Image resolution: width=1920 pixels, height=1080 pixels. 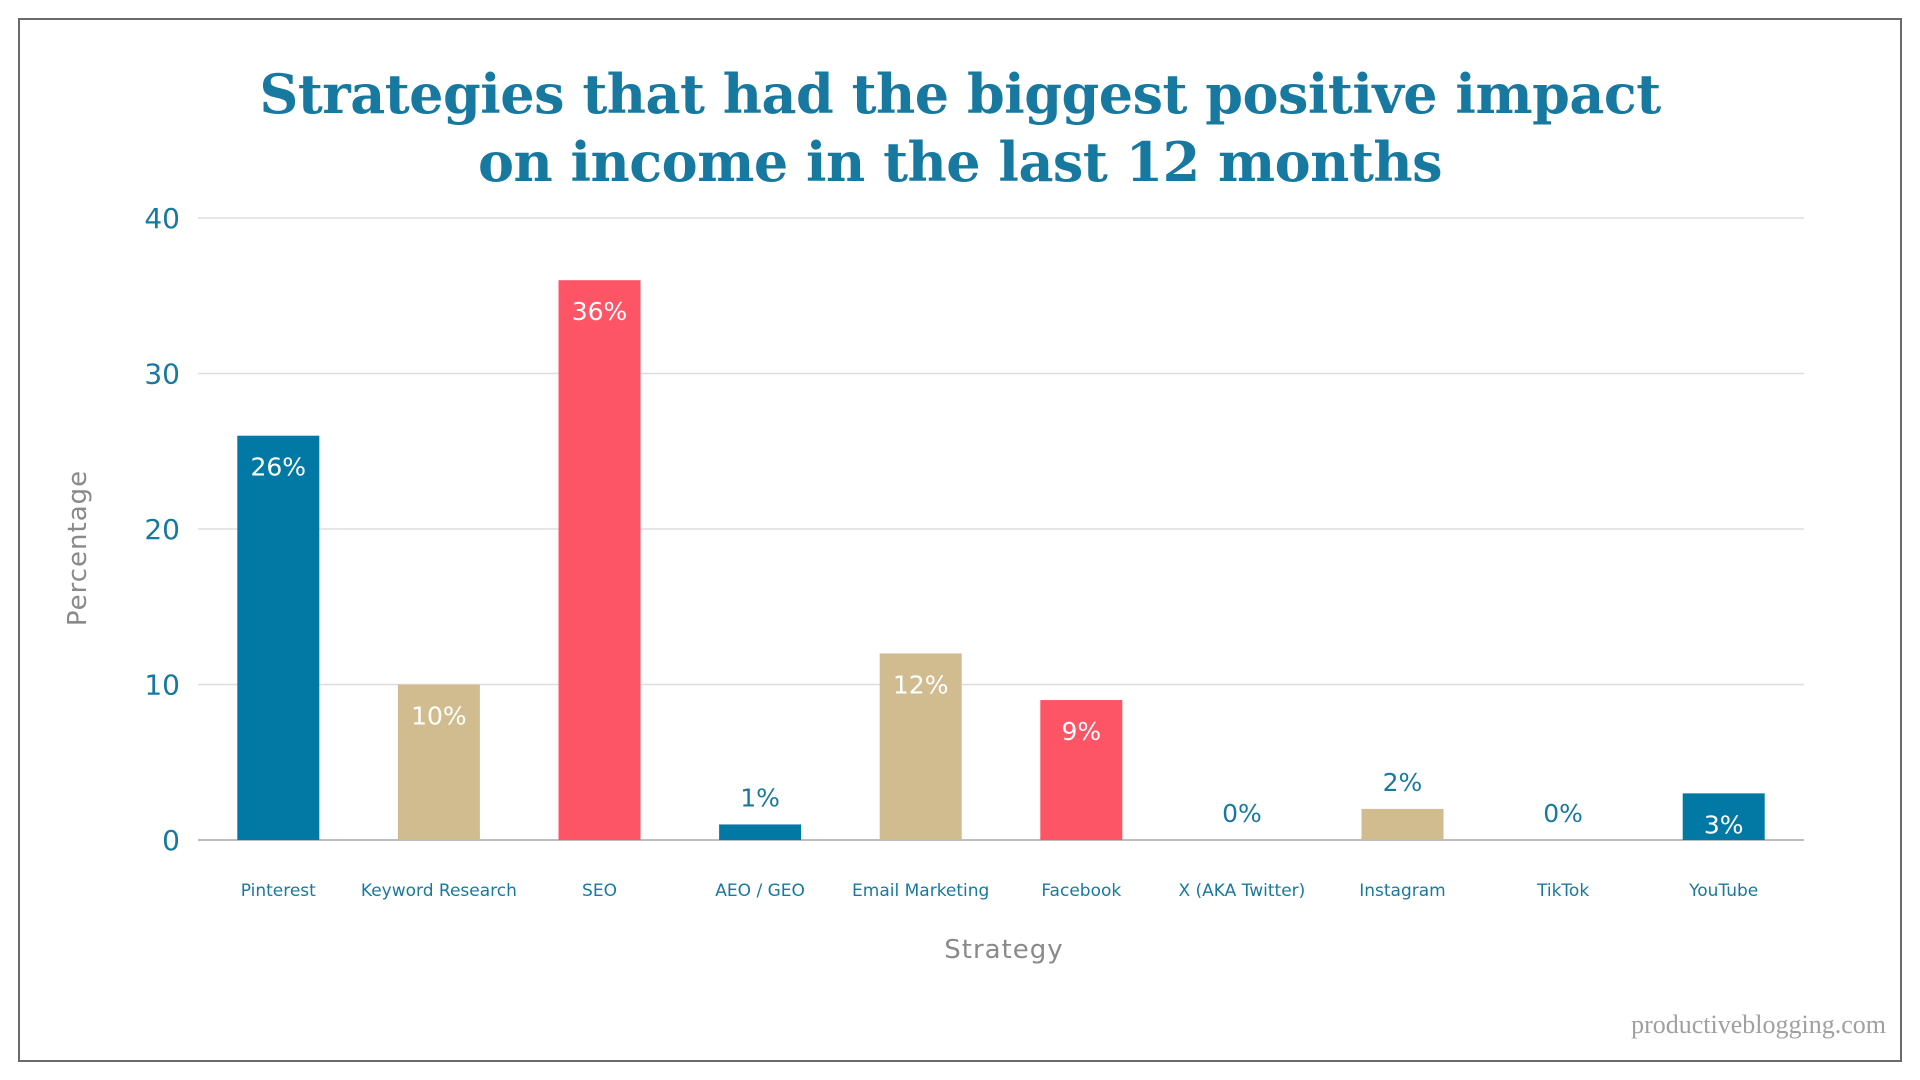 What do you see at coordinates (760, 797) in the screenshot?
I see `data-label: 1%` at bounding box center [760, 797].